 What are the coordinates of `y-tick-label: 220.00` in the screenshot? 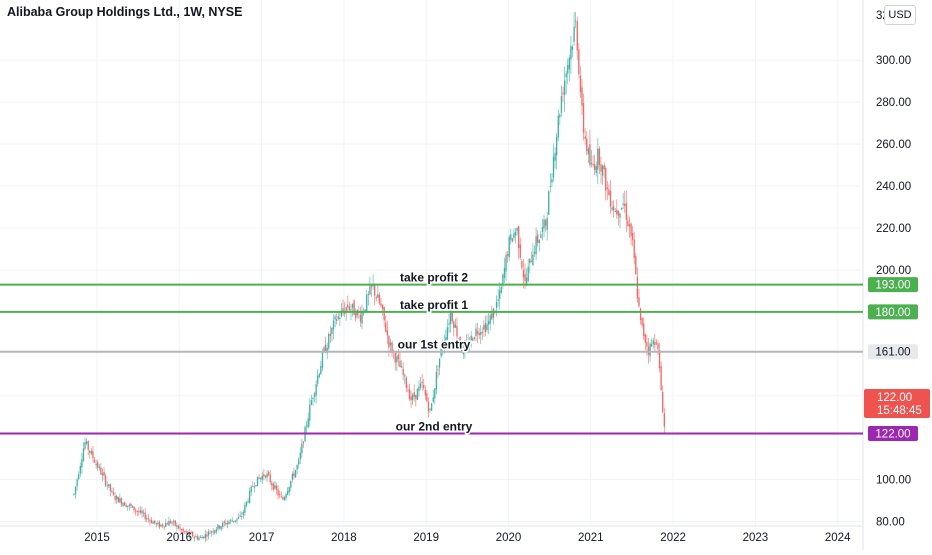 It's located at (893, 229).